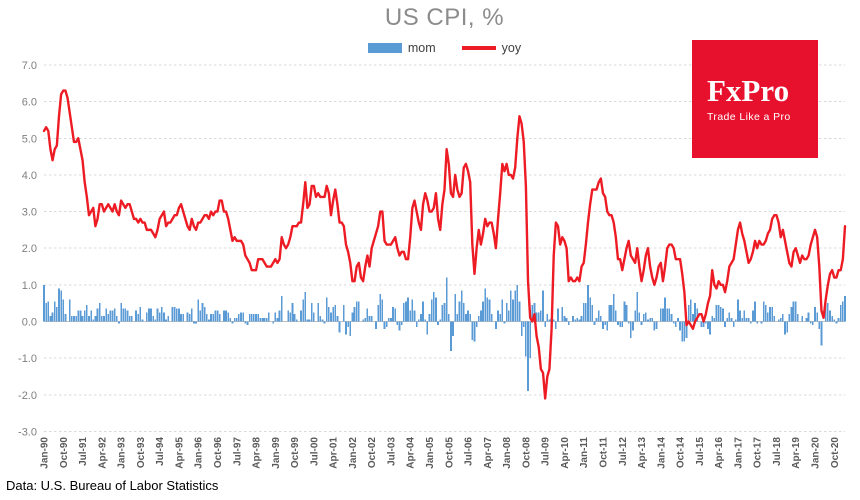  I want to click on y-tick-label: 0.0, so click(29, 323).